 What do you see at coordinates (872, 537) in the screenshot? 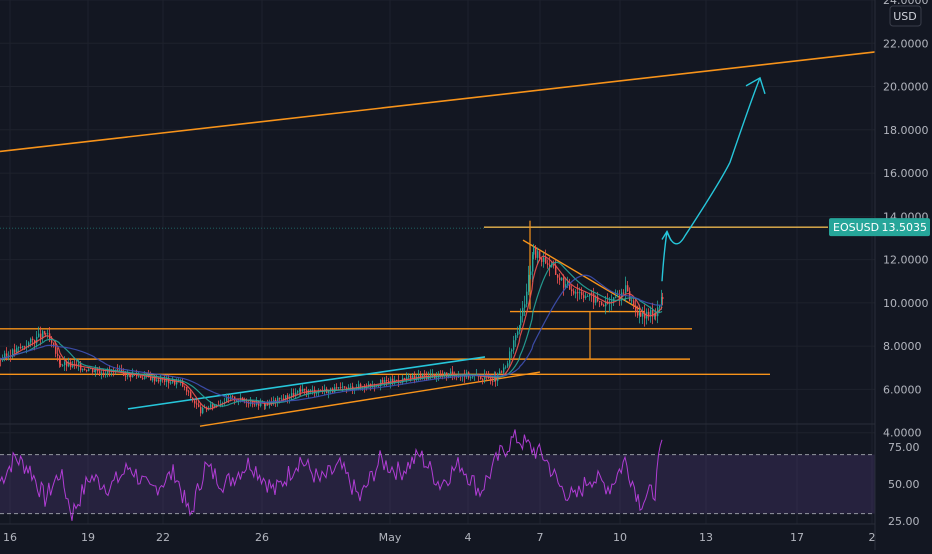
I see `time-tick-label: 2` at bounding box center [872, 537].